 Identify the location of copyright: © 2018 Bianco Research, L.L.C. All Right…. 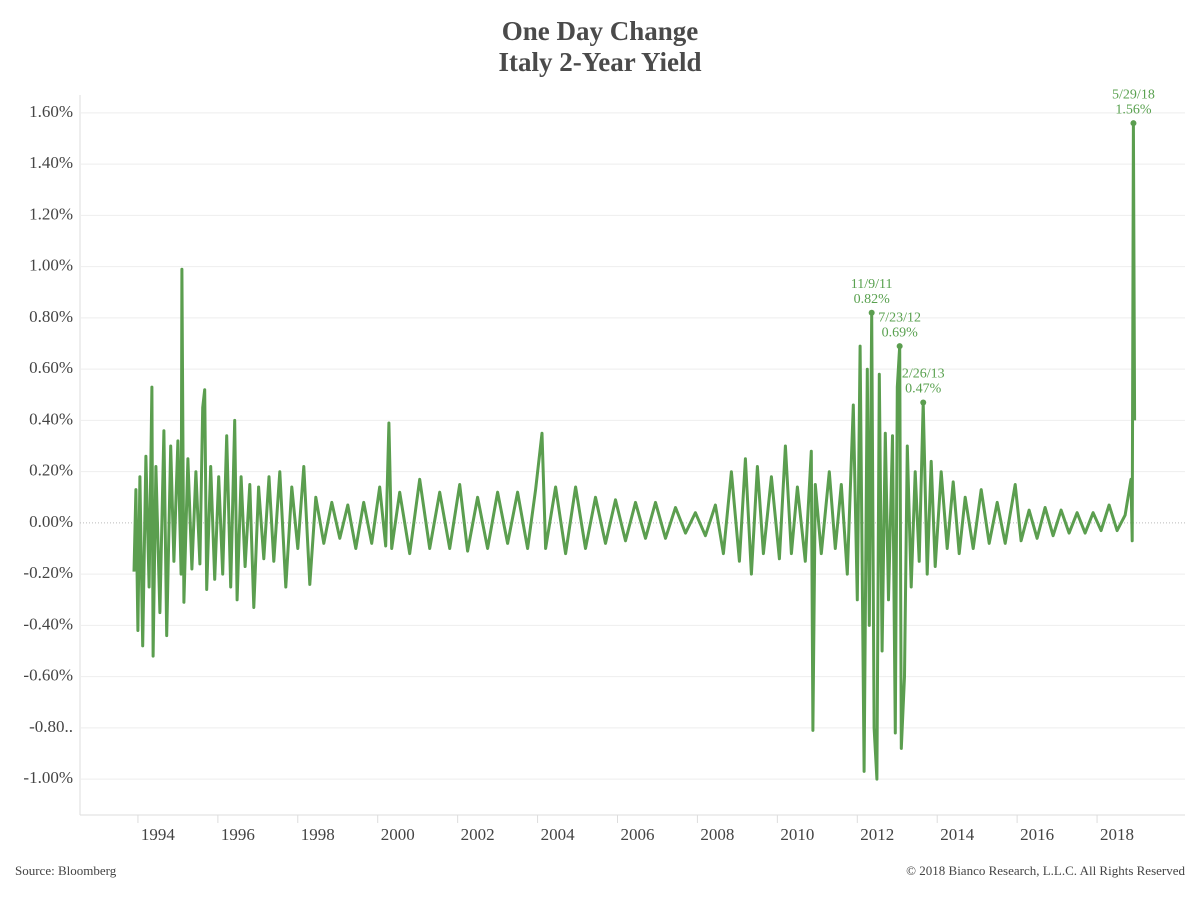
(1045, 870).